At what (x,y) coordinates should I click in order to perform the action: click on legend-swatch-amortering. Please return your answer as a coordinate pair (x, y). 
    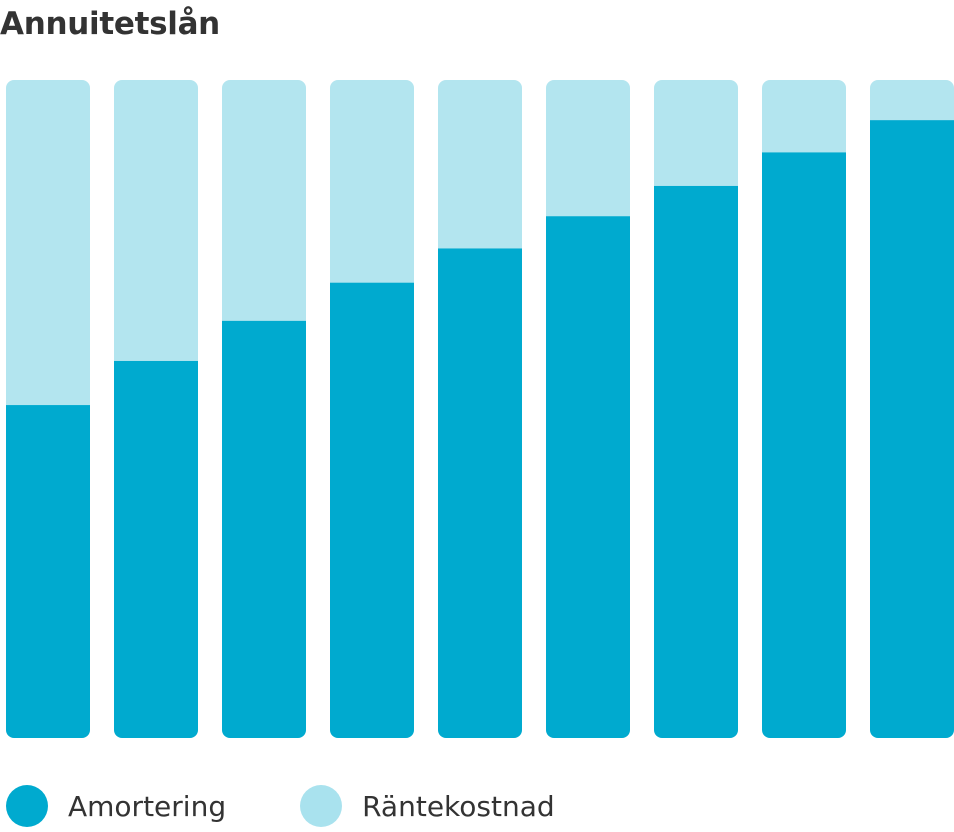
    Looking at the image, I should click on (27, 806).